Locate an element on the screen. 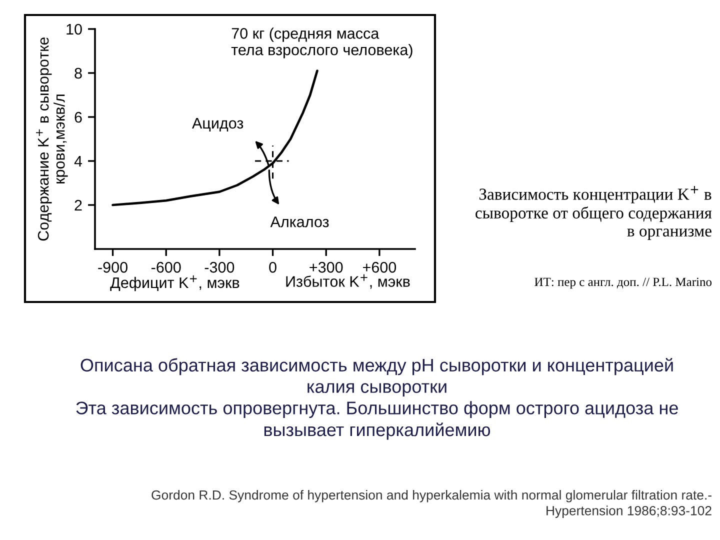 This screenshot has height=540, width=720. y-tick-label: 8 is located at coordinates (78, 73).